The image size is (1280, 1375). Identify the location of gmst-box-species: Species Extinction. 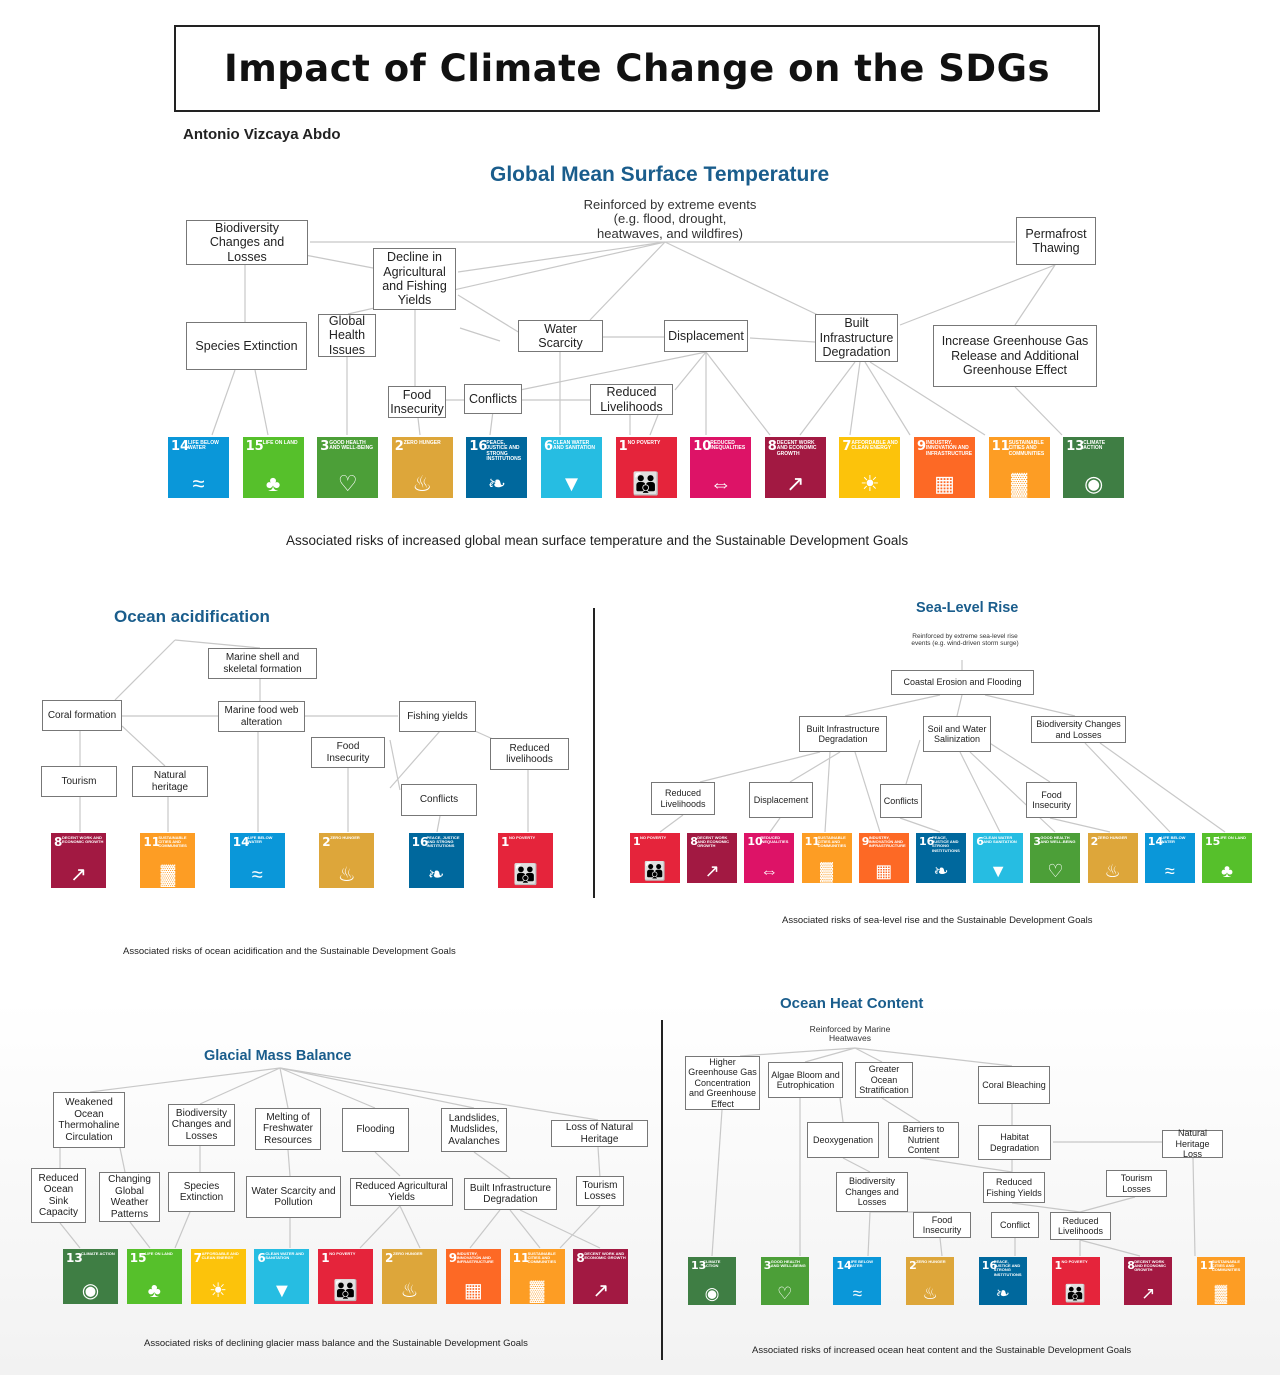
(246, 346).